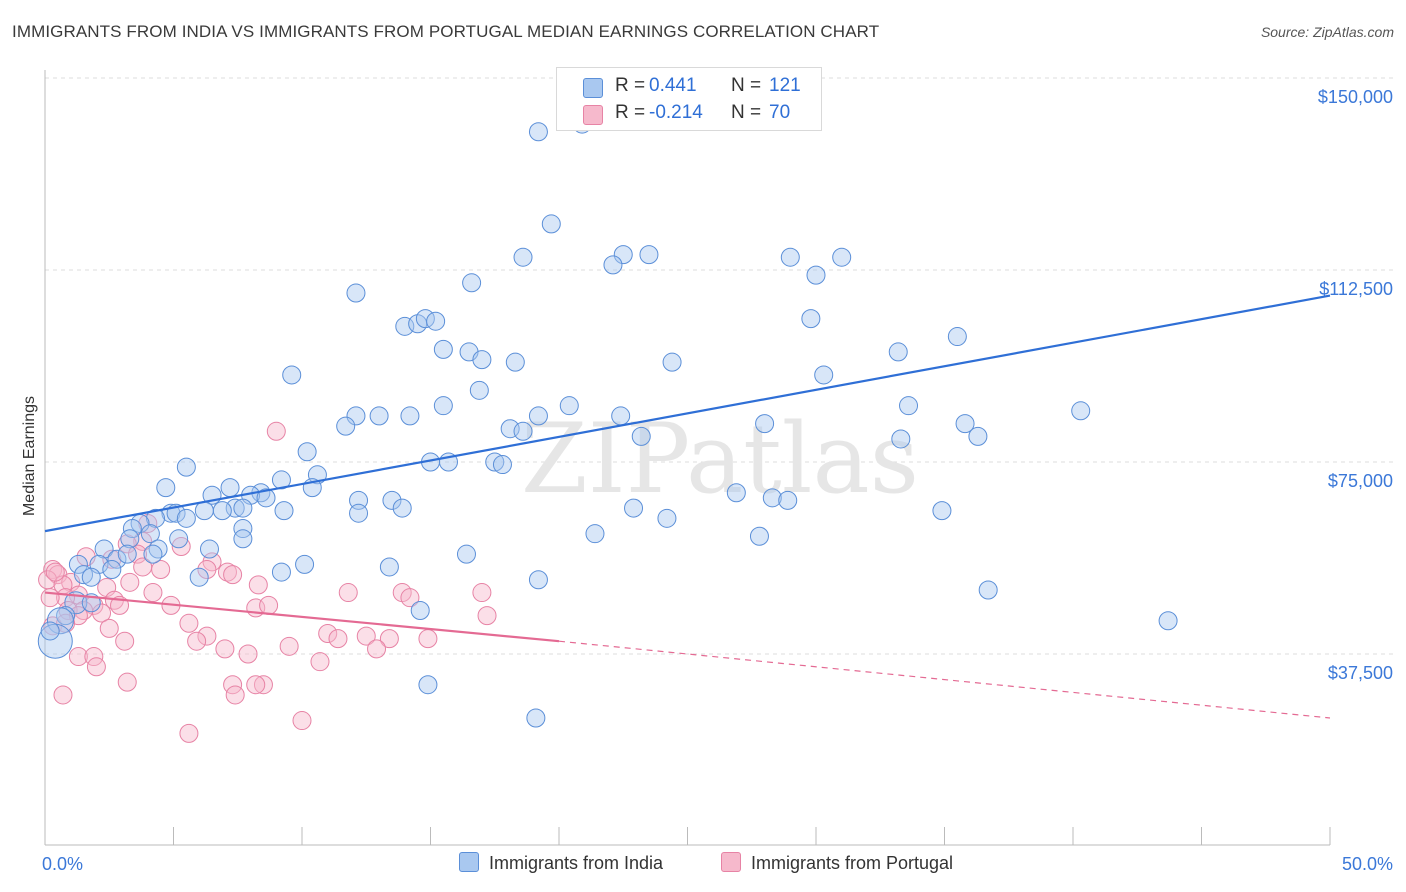 The width and height of the screenshot is (1406, 892). What do you see at coordinates (576, 863) in the screenshot?
I see `bottom-legend-label-india: Immigrants from India` at bounding box center [576, 863].